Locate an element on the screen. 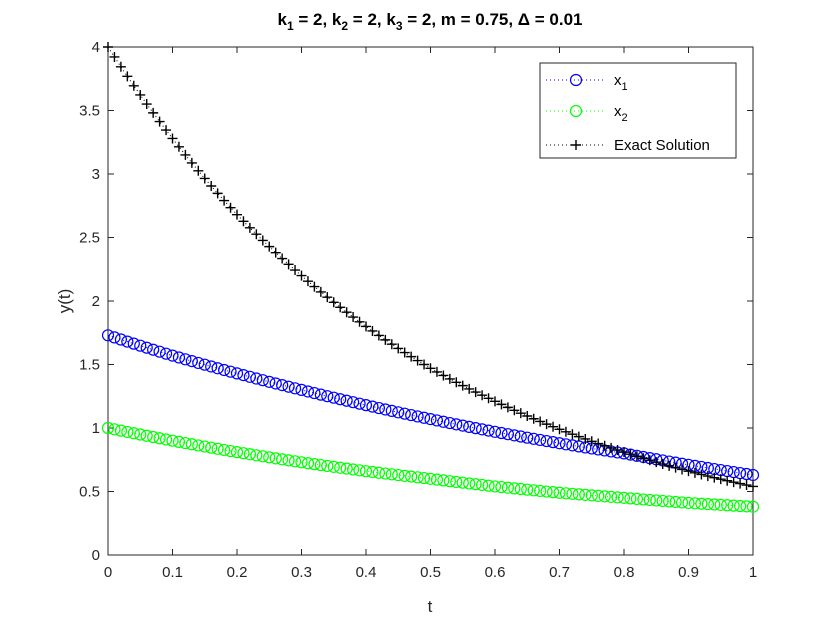 Image resolution: width=830 pixels, height=623 pixels. y-tick-label: 1 is located at coordinates (96, 428).